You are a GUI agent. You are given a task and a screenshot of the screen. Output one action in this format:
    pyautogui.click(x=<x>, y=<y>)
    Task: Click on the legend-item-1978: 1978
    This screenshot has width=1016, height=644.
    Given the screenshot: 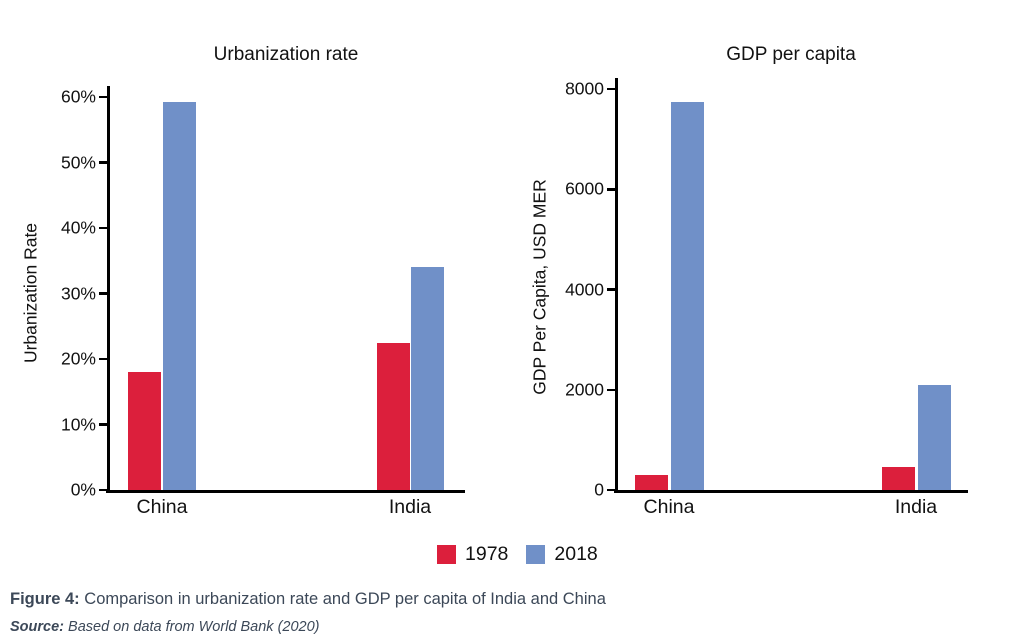 What is the action you would take?
    pyautogui.click(x=472, y=554)
    